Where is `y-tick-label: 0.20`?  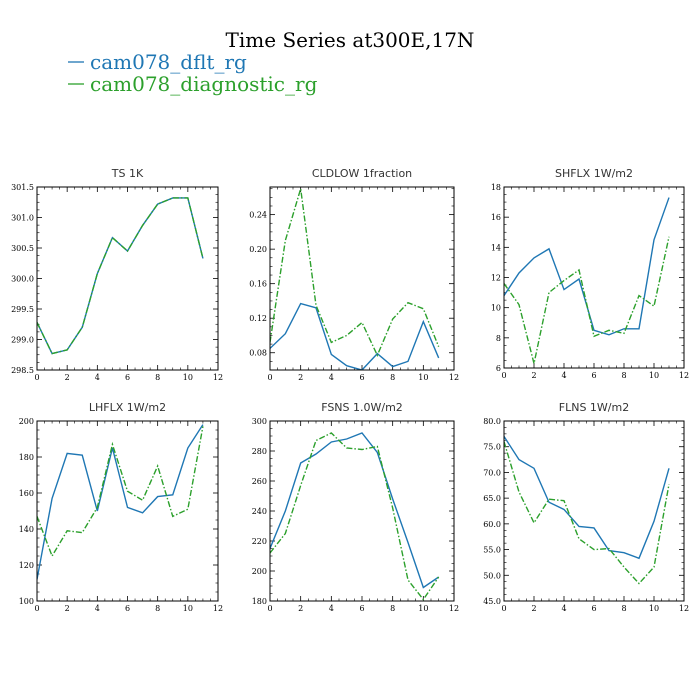
y-tick-label: 0.20 is located at coordinates (258, 249).